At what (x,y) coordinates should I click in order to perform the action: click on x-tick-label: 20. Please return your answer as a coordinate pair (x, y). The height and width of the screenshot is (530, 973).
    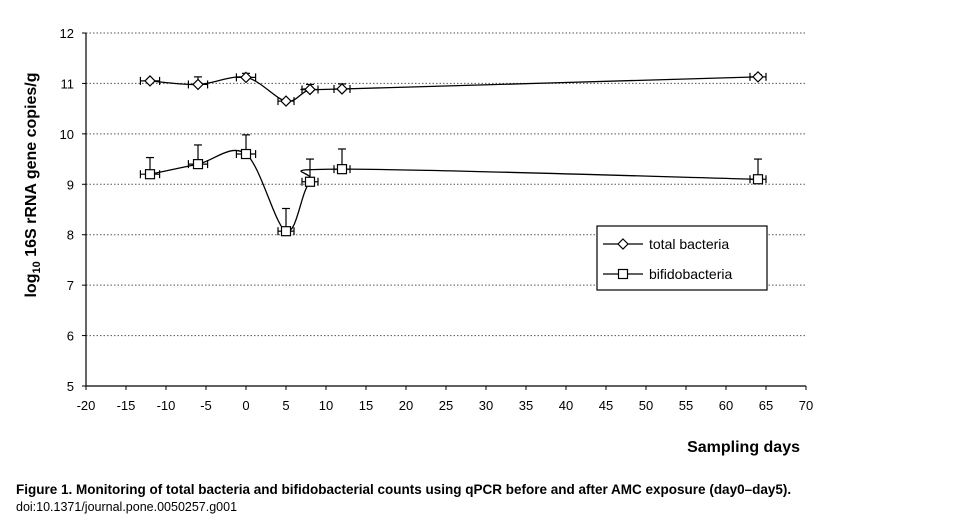
    Looking at the image, I should click on (406, 405).